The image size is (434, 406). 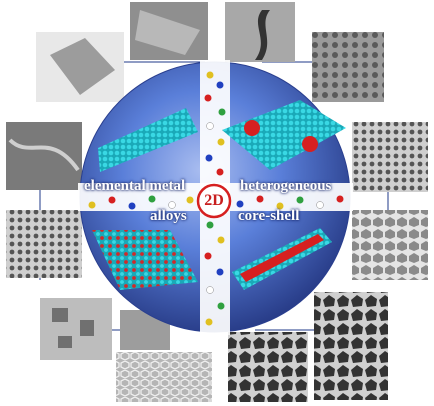 What do you see at coordinates (145, 260) in the screenshot?
I see `alloy-sheet` at bounding box center [145, 260].